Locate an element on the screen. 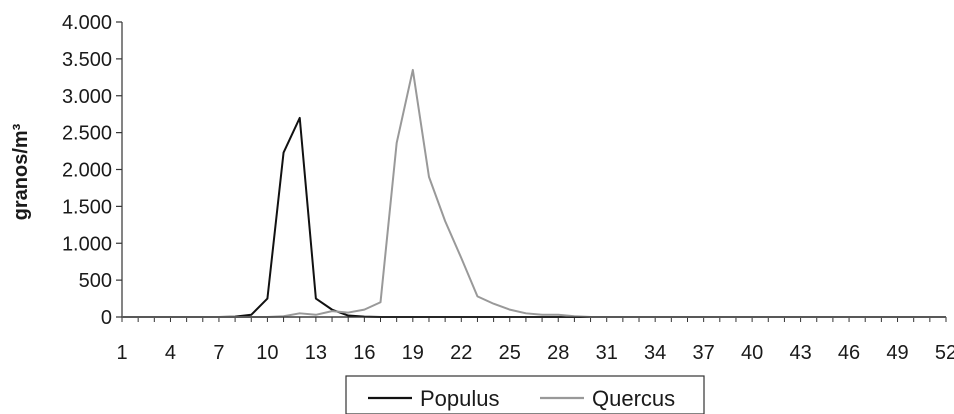 The height and width of the screenshot is (414, 954). x-tick-label: 4 is located at coordinates (170, 353).